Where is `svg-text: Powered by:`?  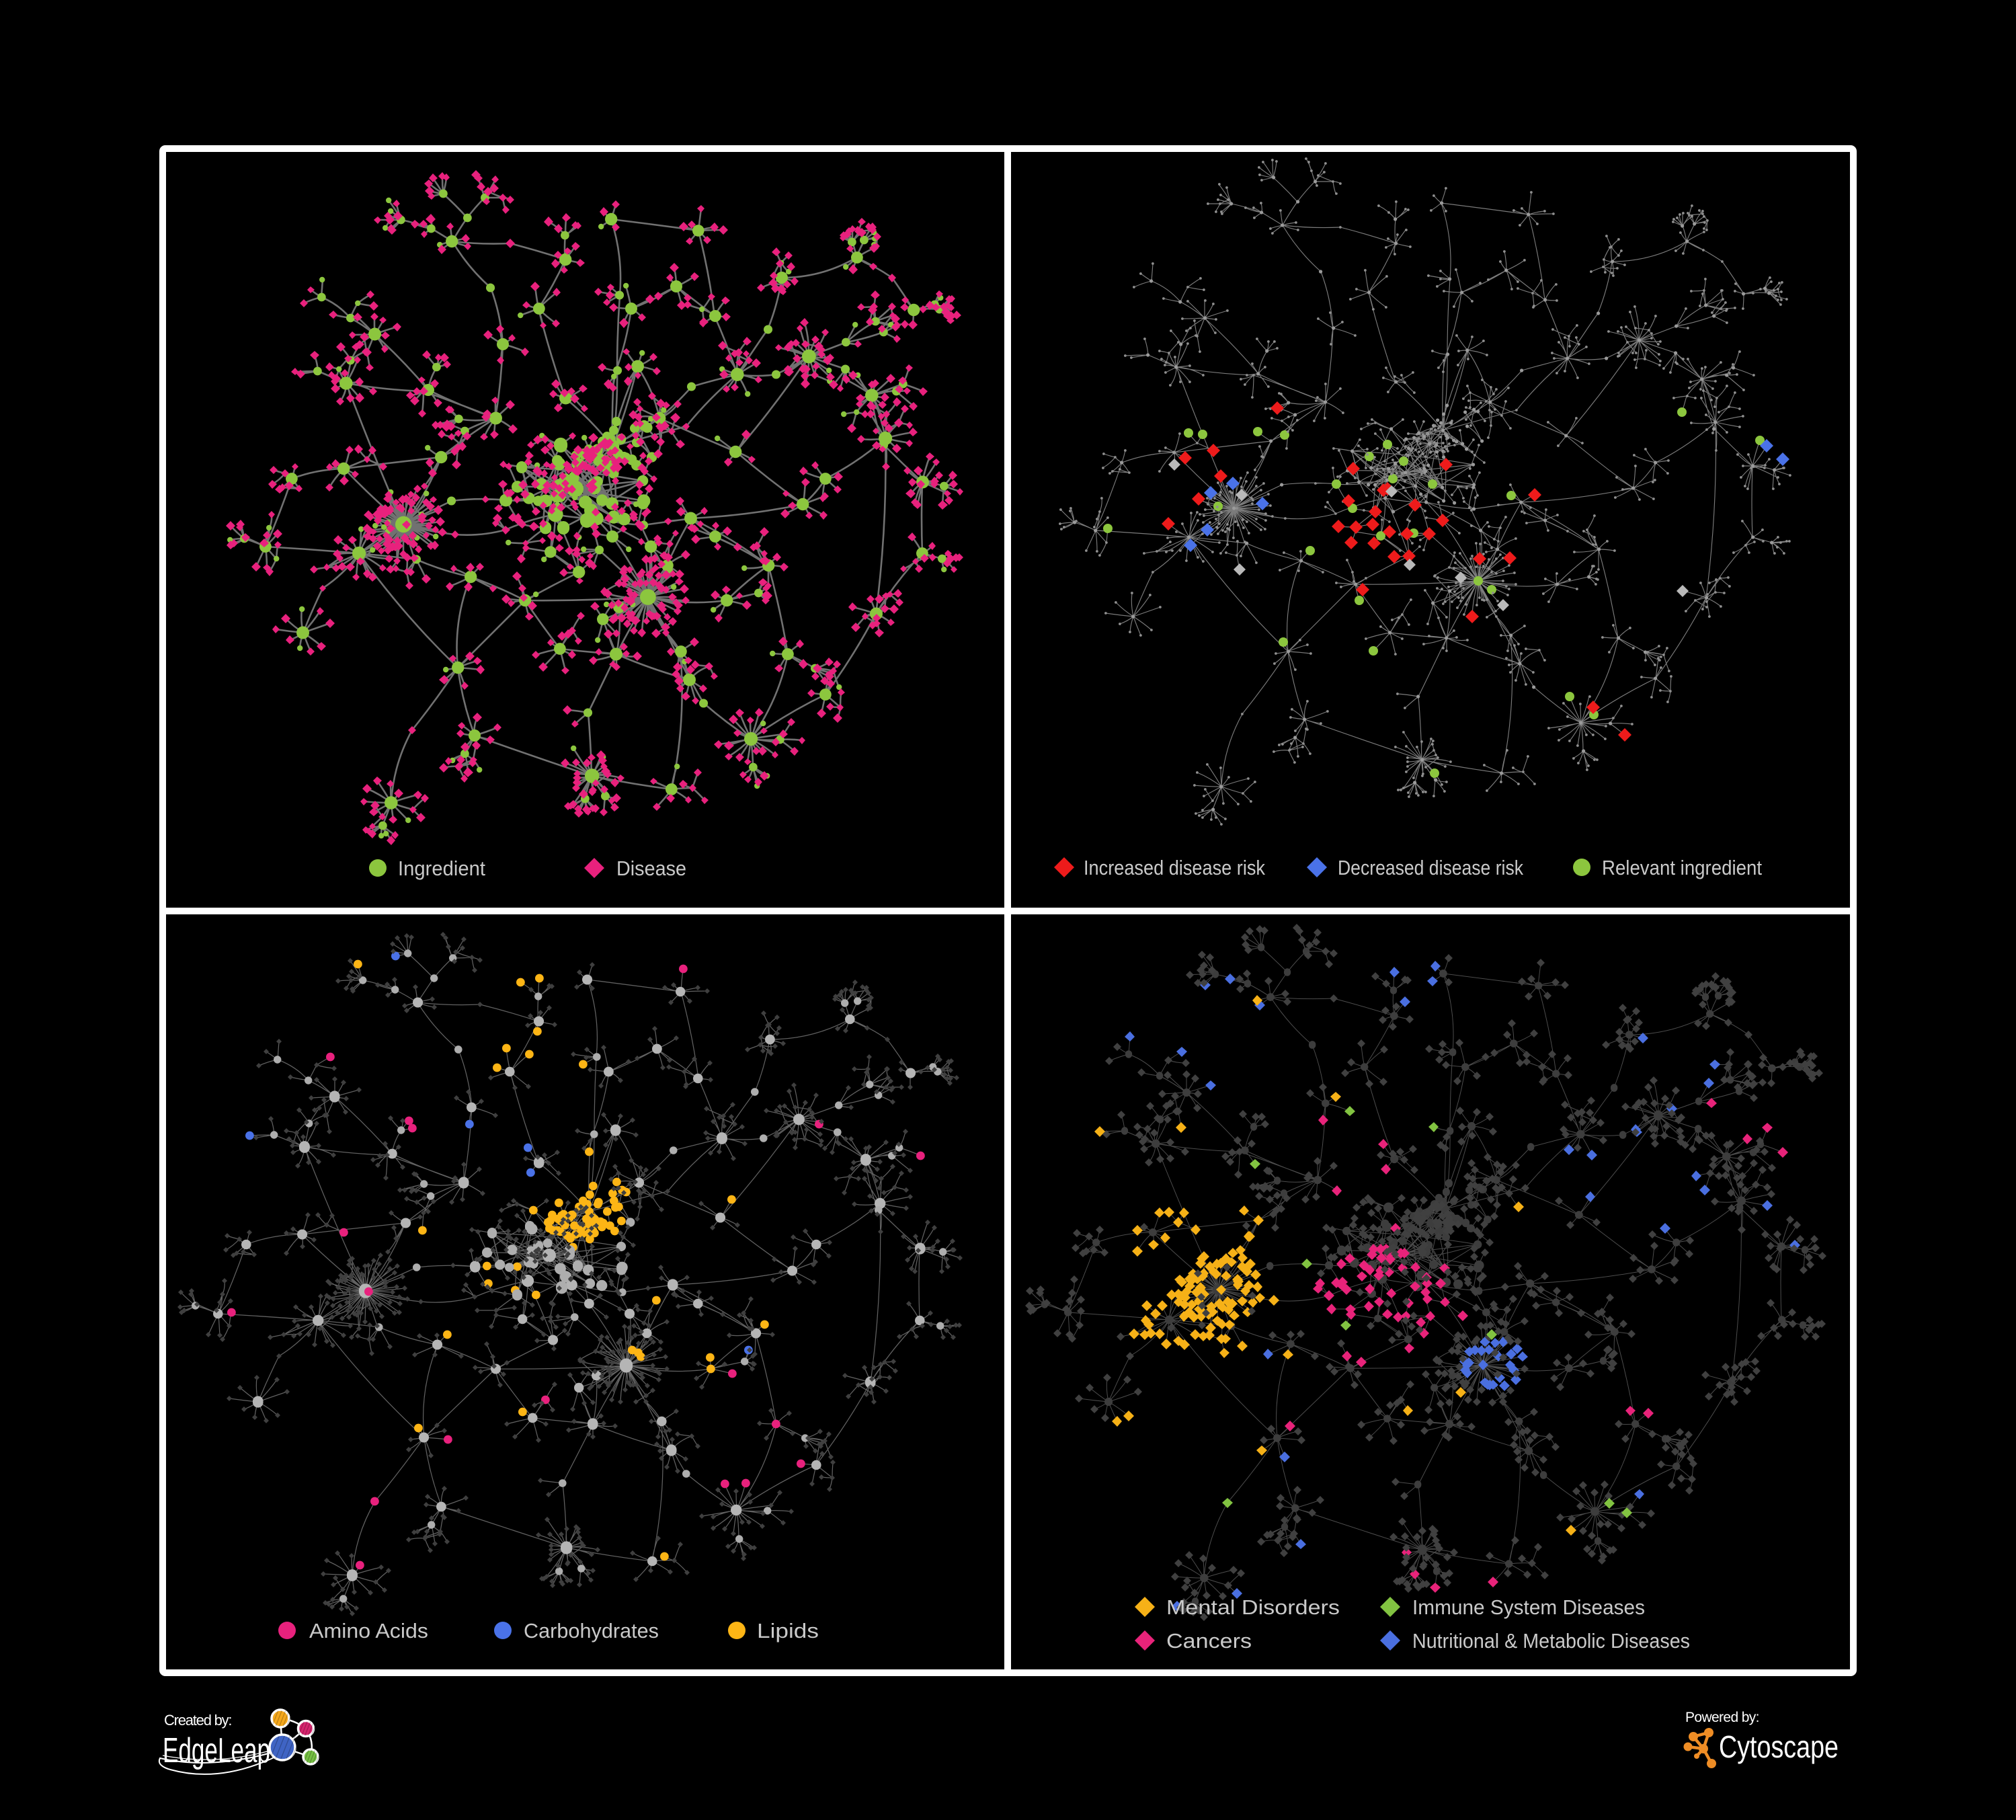 svg-text: Powered by: is located at coordinates (1722, 1717).